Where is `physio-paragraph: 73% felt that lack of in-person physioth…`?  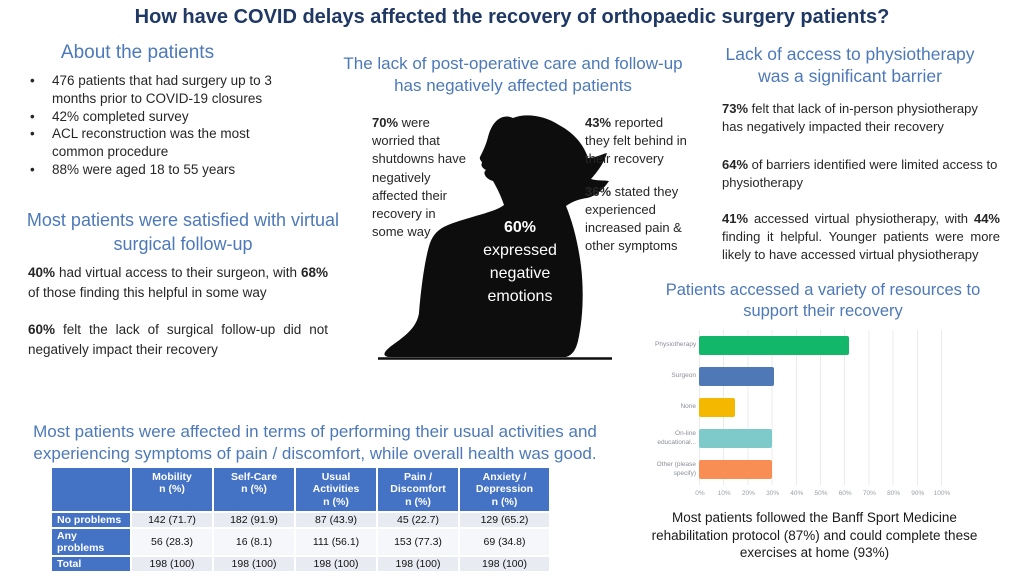 physio-paragraph: 73% felt that lack of in-person physioth… is located at coordinates (850, 118).